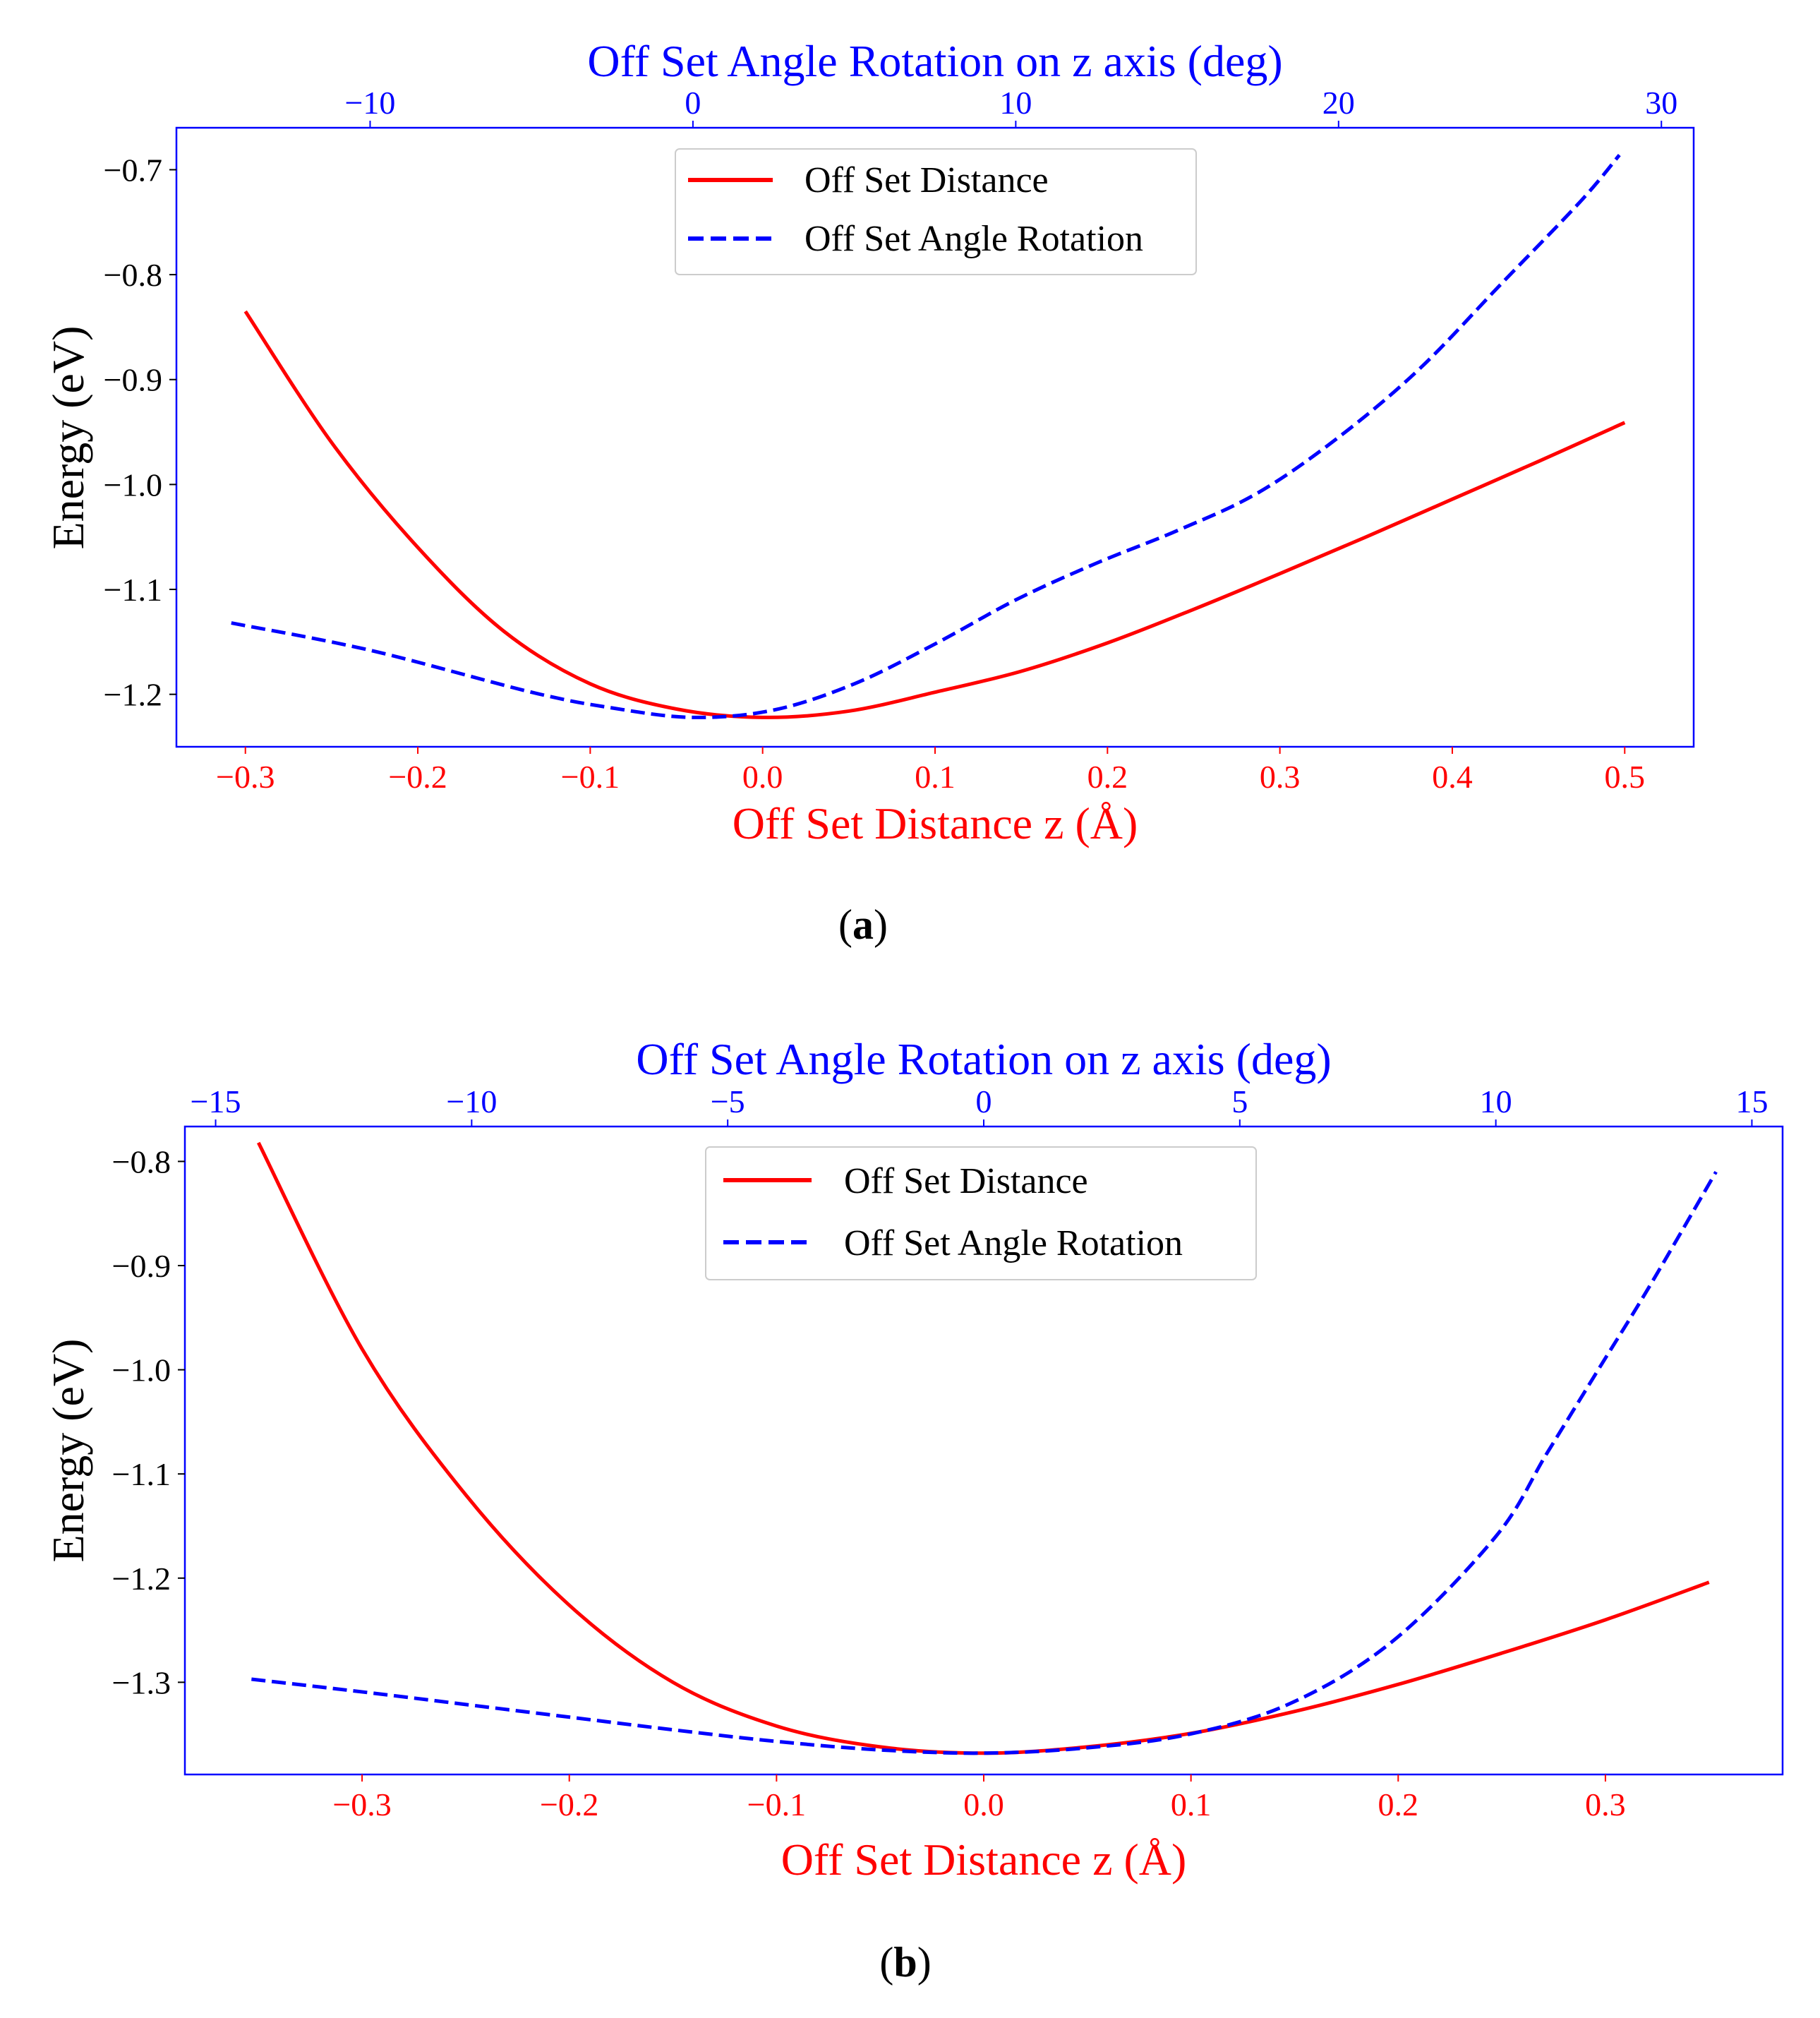 This screenshot has width=1820, height=2018. I want to click on y-tick-label: −0.7, so click(133, 170).